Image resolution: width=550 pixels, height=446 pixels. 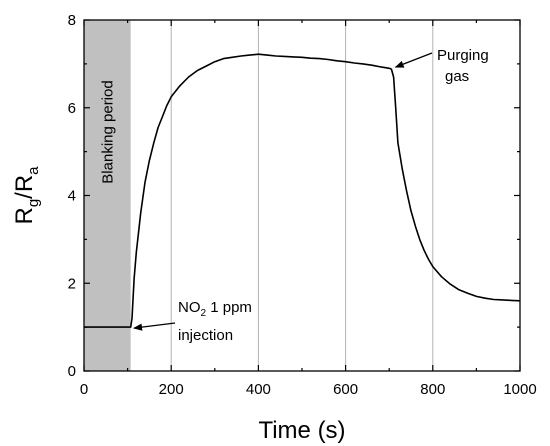 What do you see at coordinates (345, 389) in the screenshot?
I see `x-tick-label: 600` at bounding box center [345, 389].